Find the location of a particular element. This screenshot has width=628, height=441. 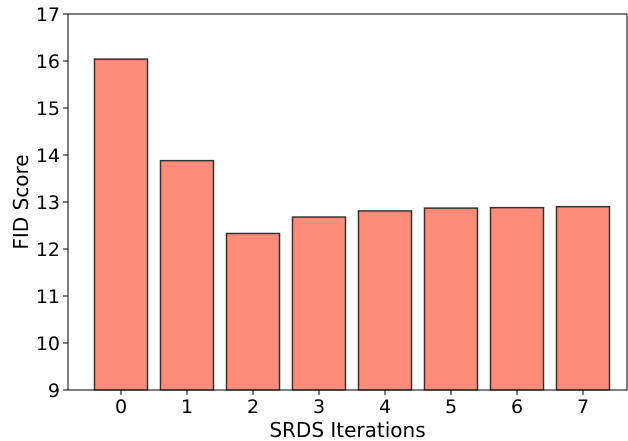

y-tick-label-10: 10 is located at coordinates (48, 344).